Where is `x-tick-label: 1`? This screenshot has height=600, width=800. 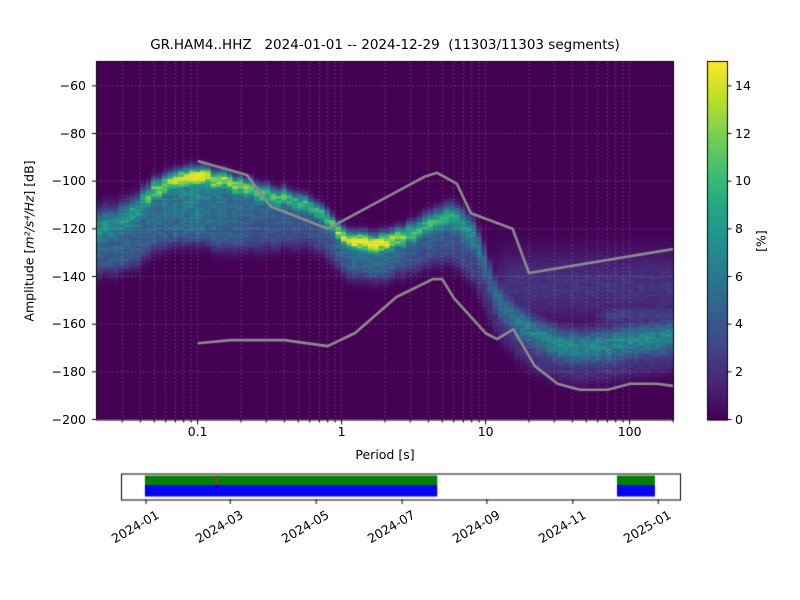
x-tick-label: 1 is located at coordinates (341, 431).